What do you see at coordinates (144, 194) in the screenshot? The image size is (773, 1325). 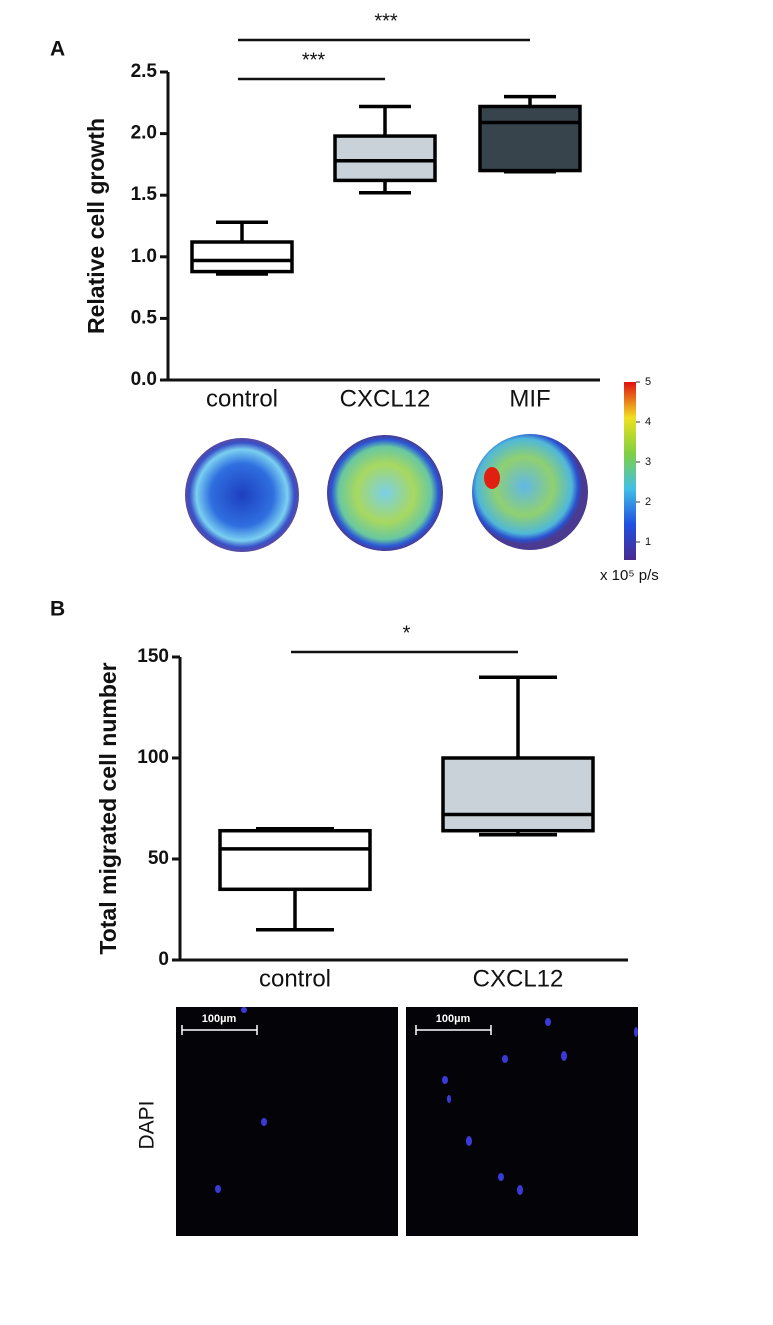 I see `y-tick-label: 1.5` at bounding box center [144, 194].